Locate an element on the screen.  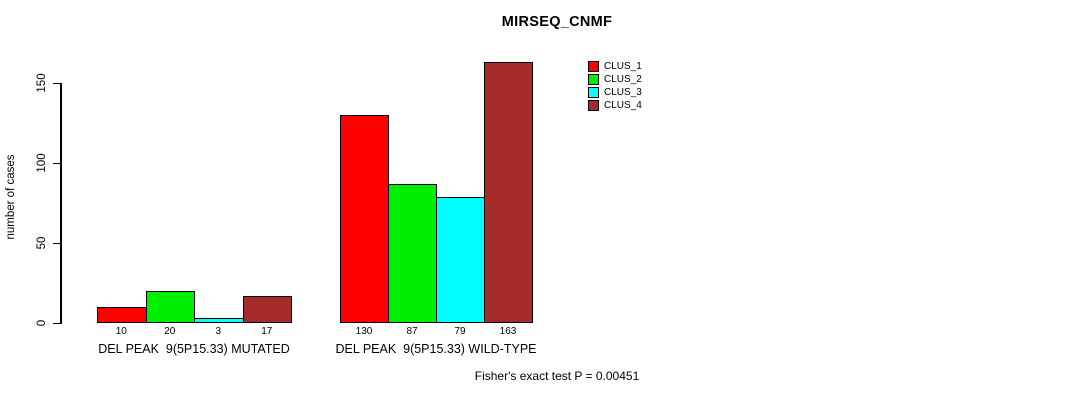
bar-value-label: 10 is located at coordinates (121, 331).